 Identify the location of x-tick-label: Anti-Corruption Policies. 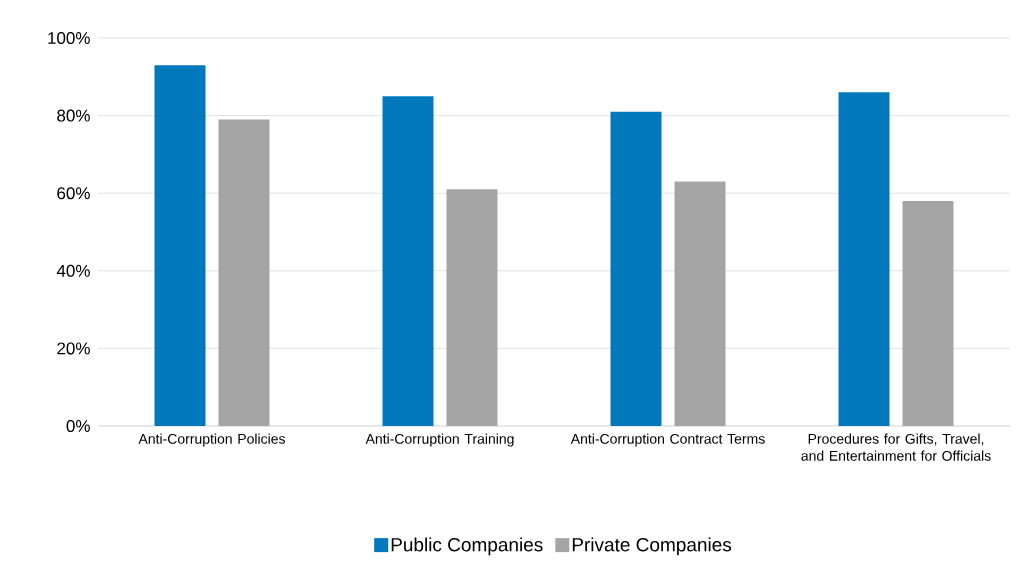
(211, 440).